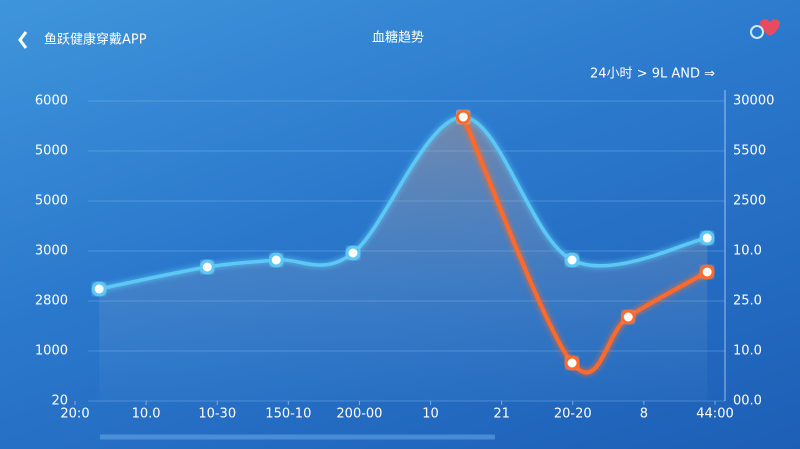 The width and height of the screenshot is (800, 449). Describe the element at coordinates (749, 151) in the screenshot. I see `y2-tick-label: 5500` at that location.